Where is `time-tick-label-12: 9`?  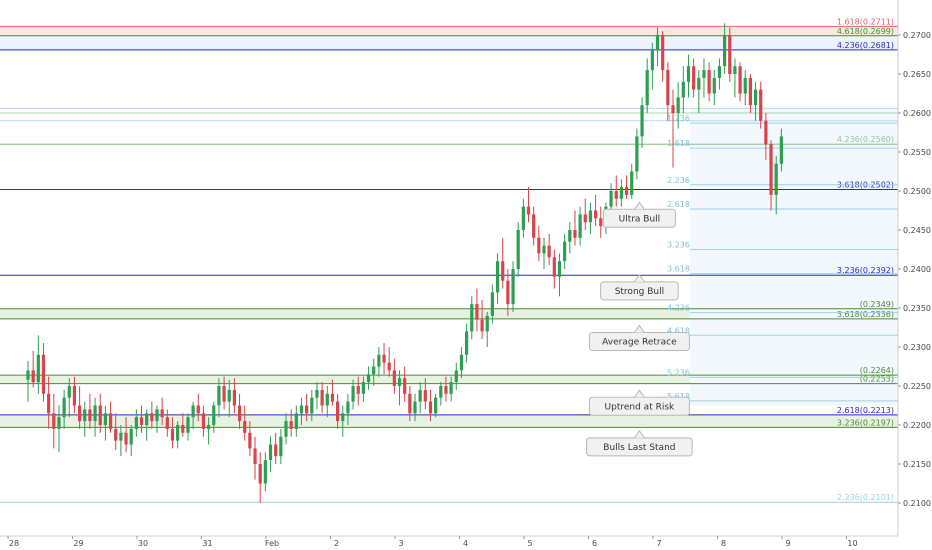
time-tick-label-12: 9 is located at coordinates (787, 543).